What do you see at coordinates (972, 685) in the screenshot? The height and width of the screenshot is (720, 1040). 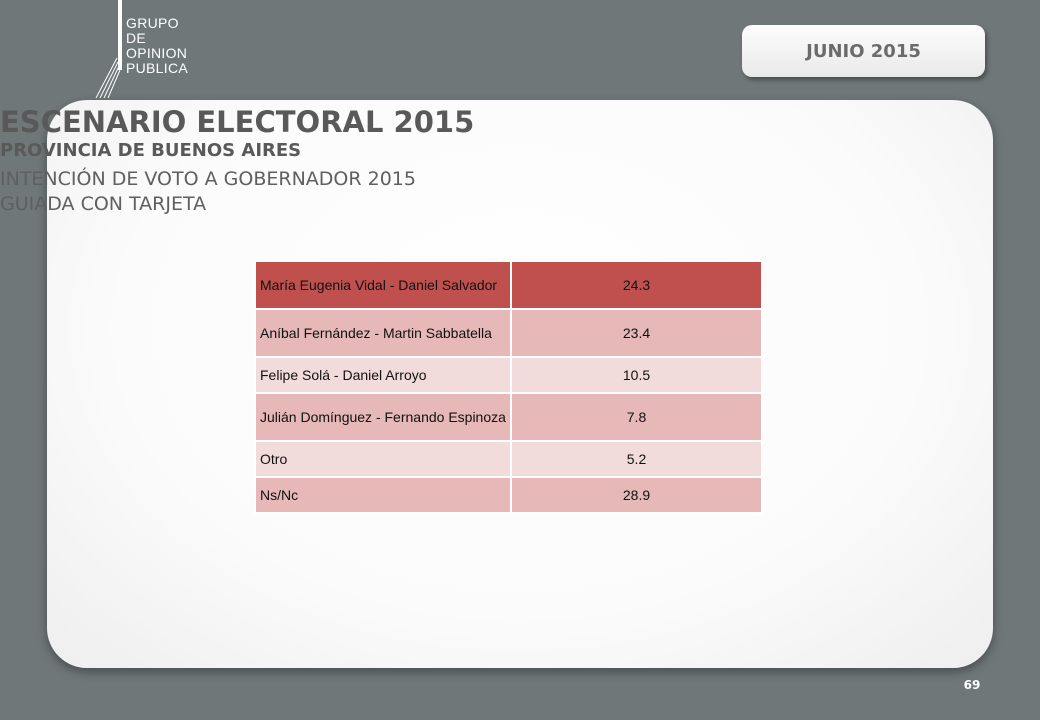 I see `page-number: 69` at bounding box center [972, 685].